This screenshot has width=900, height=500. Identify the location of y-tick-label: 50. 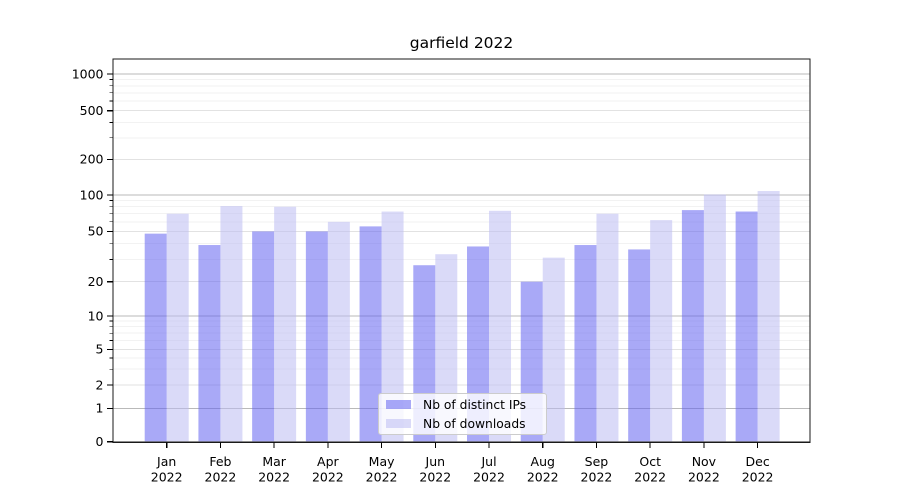
(96, 231).